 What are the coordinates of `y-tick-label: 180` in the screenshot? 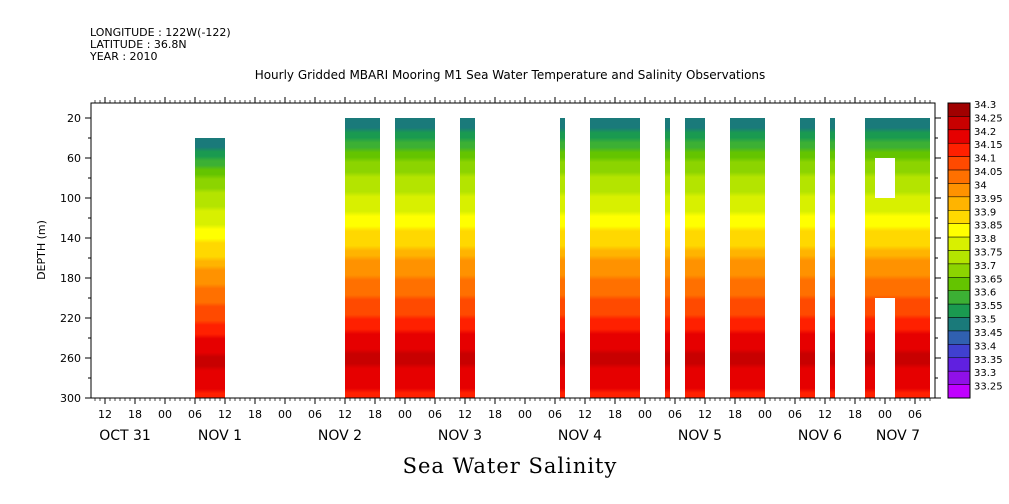 It's located at (70, 278).